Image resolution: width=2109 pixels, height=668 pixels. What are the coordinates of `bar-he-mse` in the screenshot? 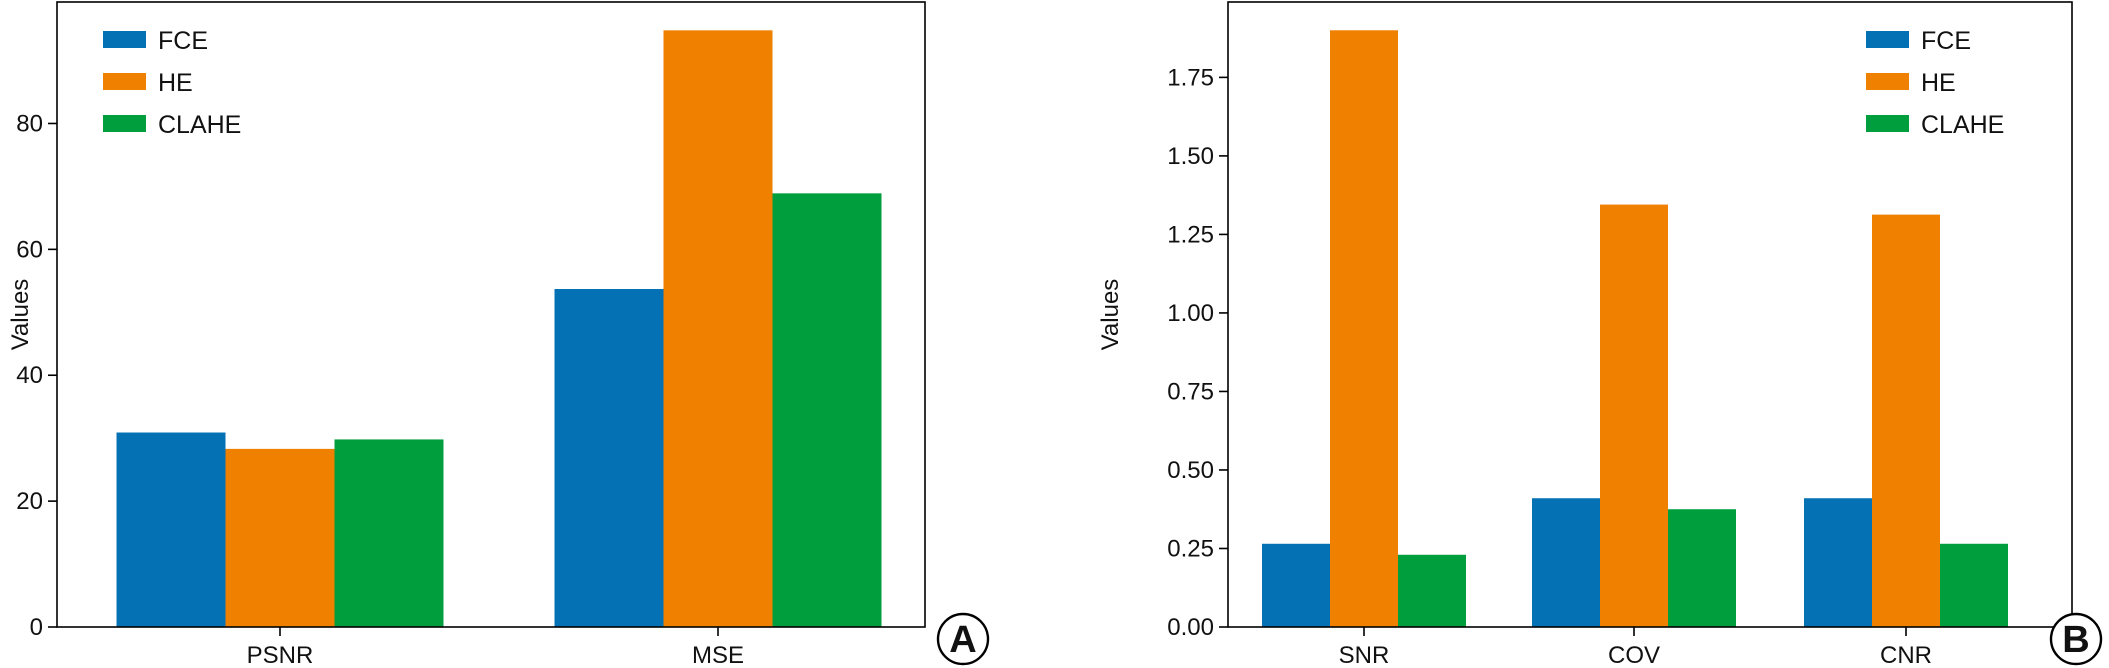 It's located at (718, 329).